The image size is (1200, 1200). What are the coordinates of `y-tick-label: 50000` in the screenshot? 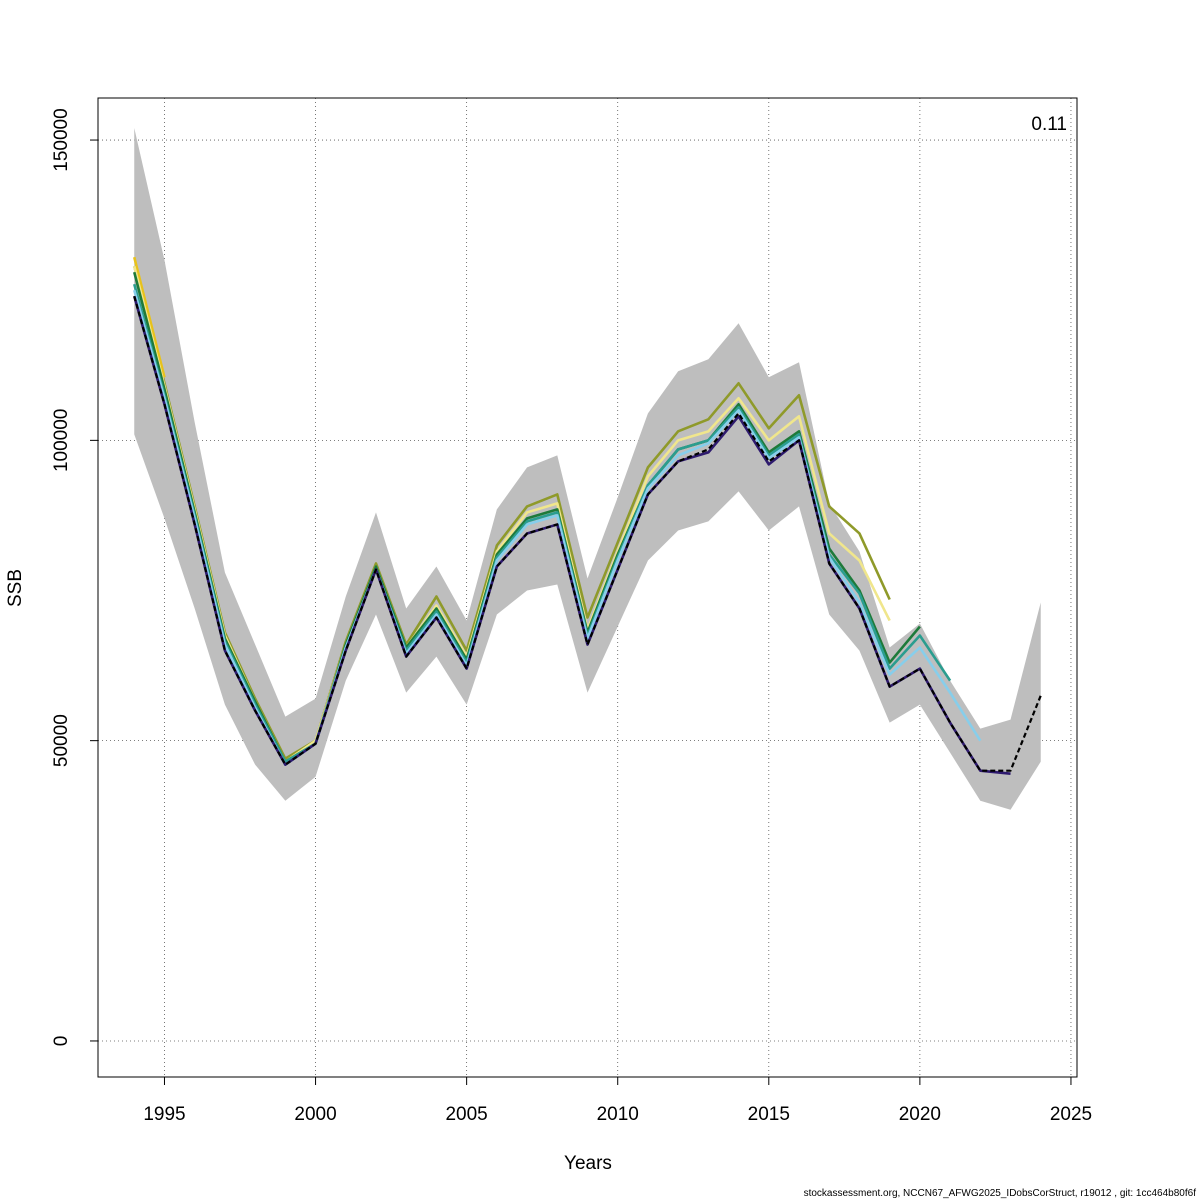 It's located at (61, 740).